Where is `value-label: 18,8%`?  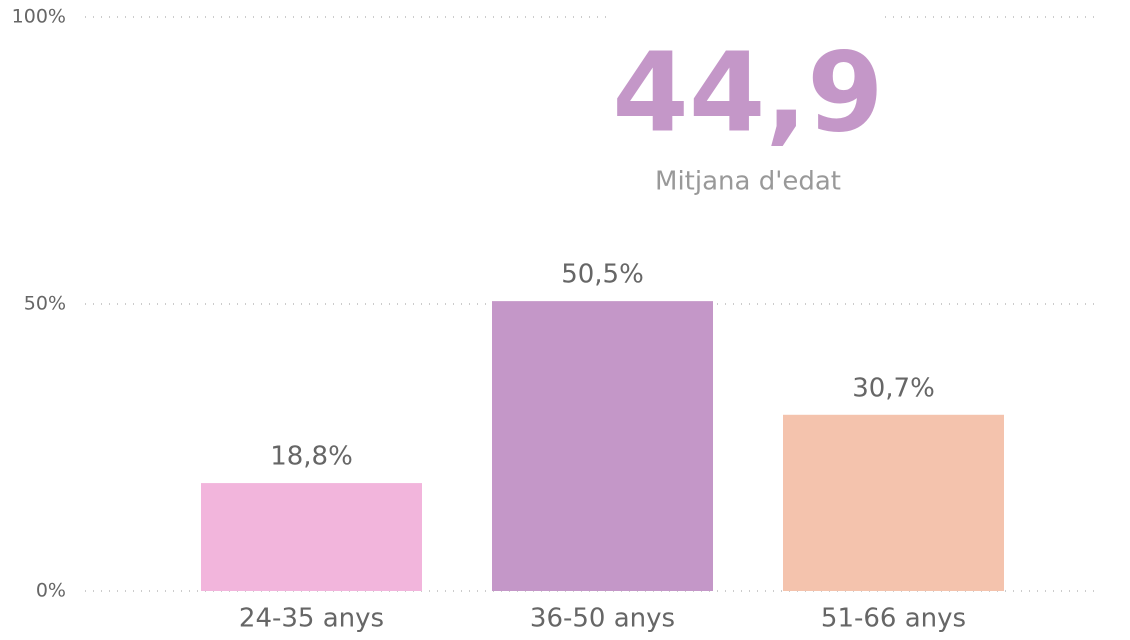 value-label: 18,8% is located at coordinates (311, 457).